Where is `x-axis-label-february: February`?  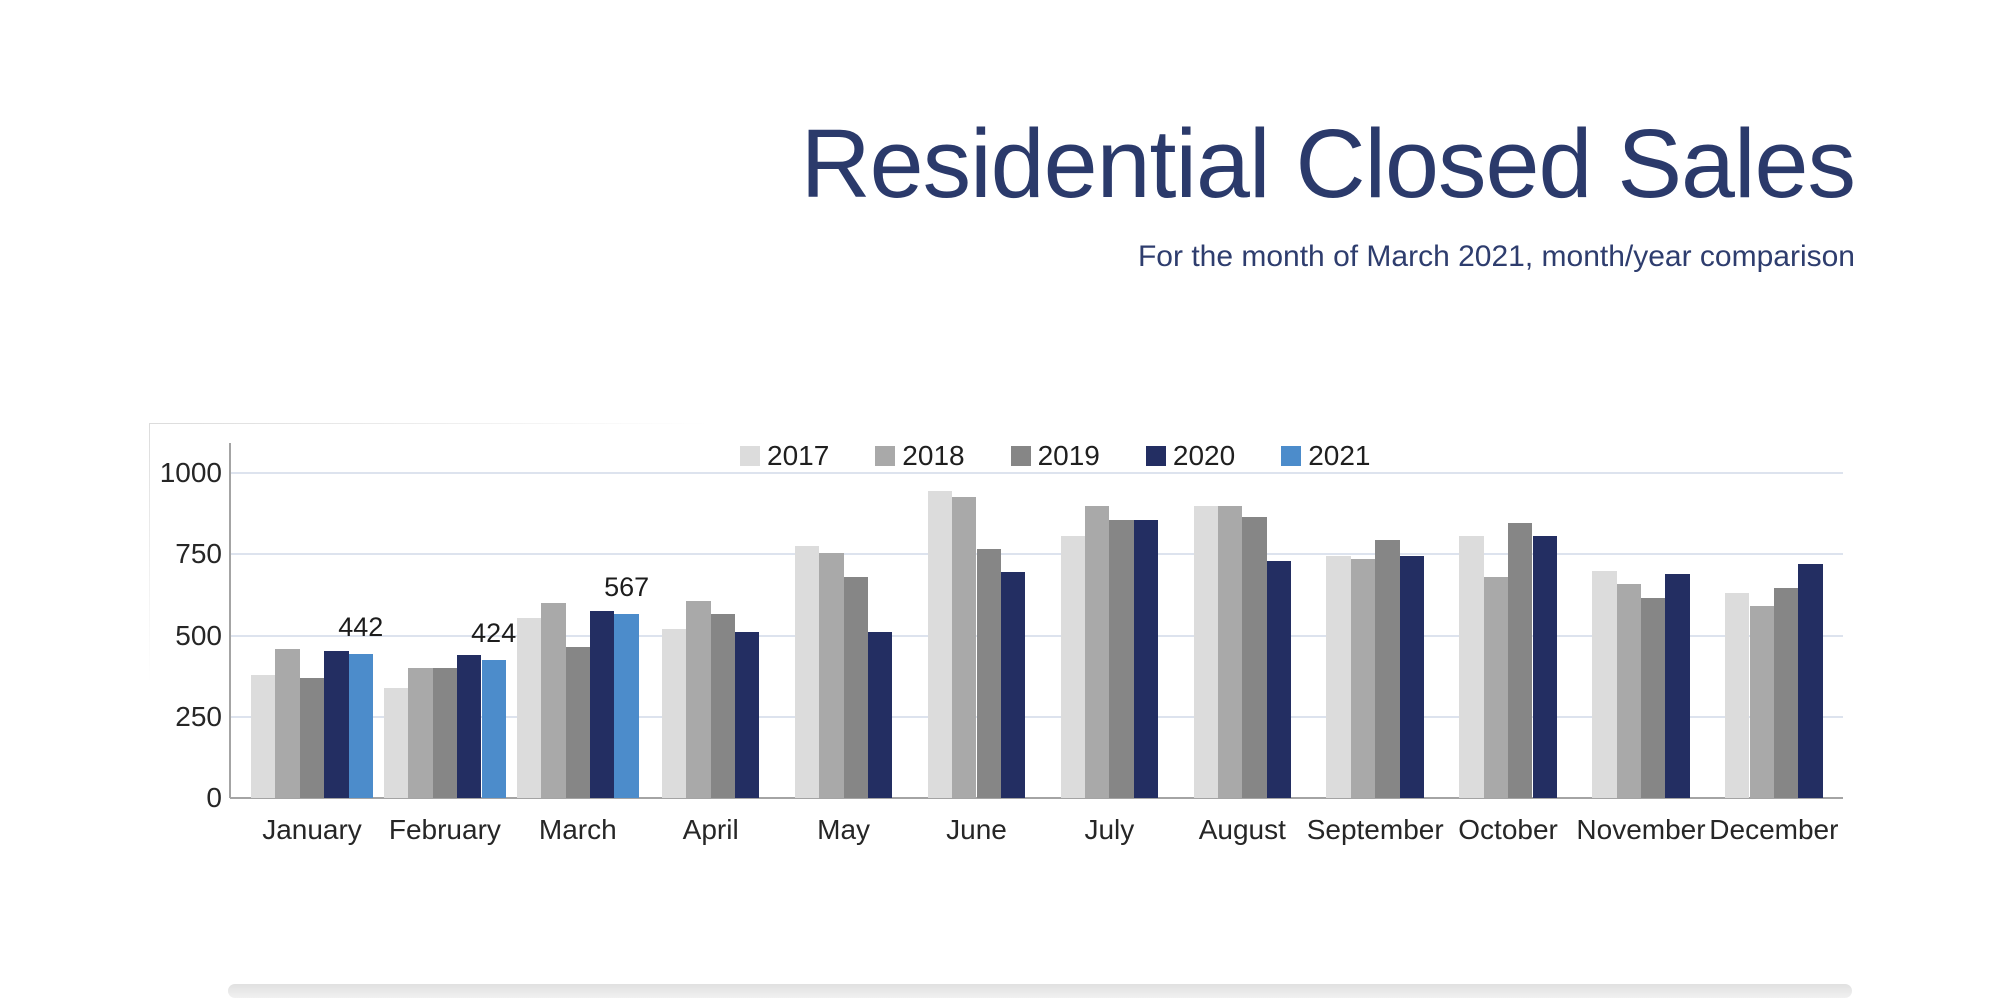
x-axis-label-february: February is located at coordinates (444, 829).